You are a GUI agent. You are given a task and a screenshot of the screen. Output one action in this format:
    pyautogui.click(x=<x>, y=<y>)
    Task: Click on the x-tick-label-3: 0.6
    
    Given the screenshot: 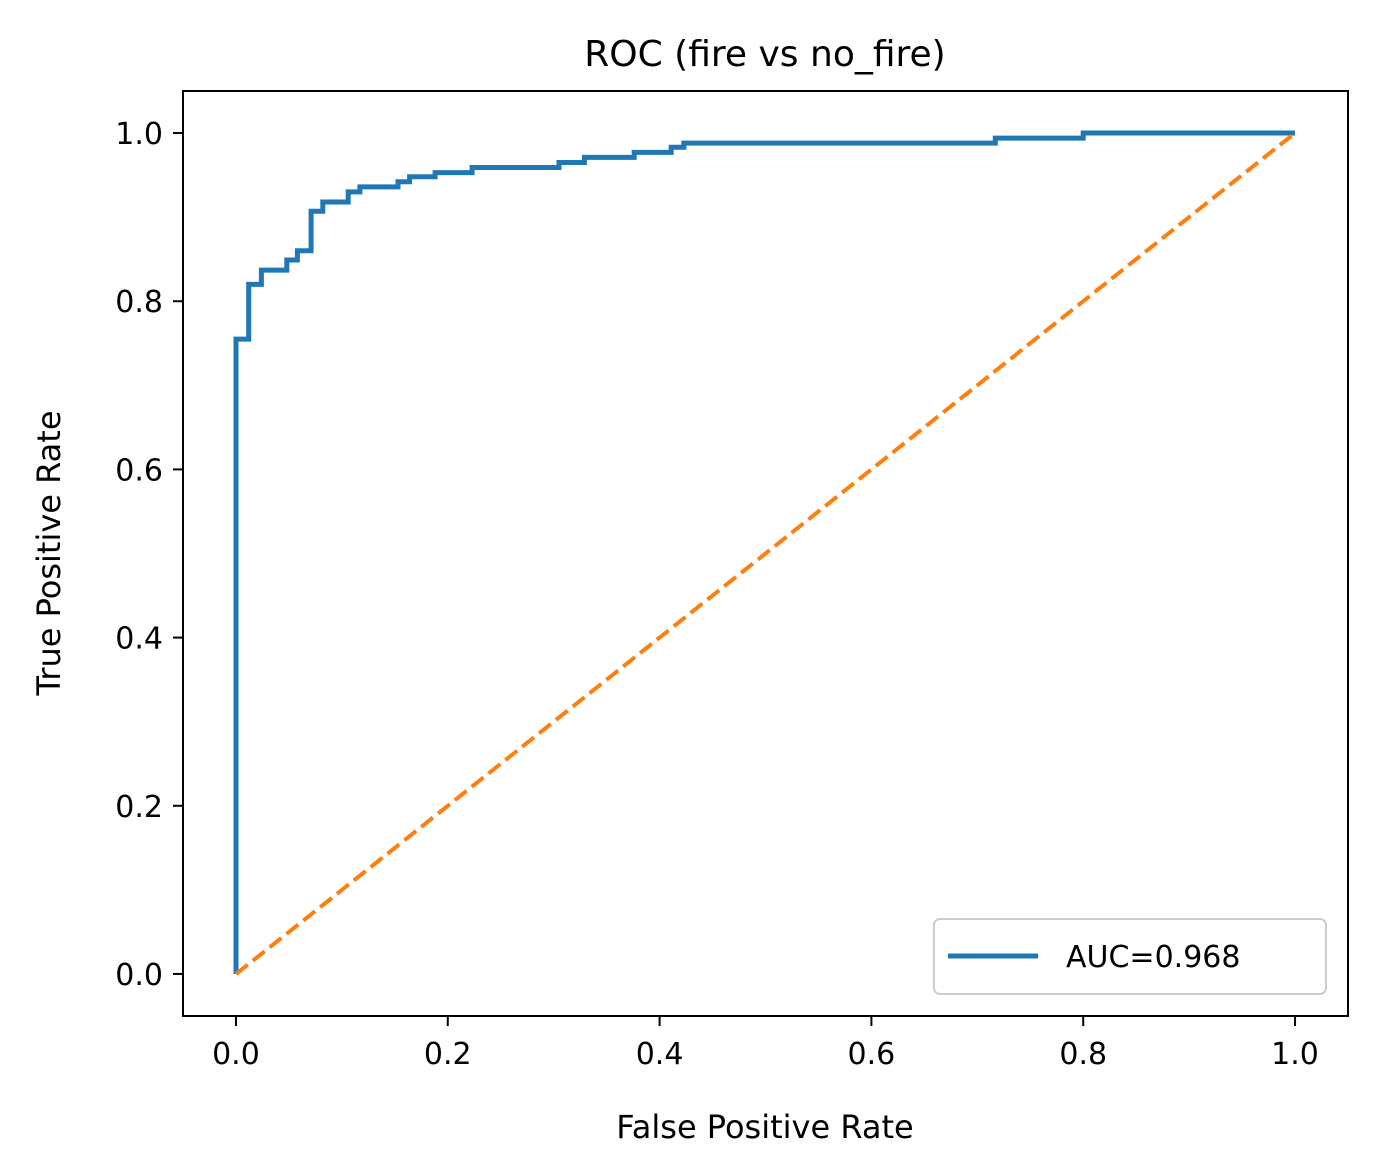 What is the action you would take?
    pyautogui.click(x=872, y=1054)
    